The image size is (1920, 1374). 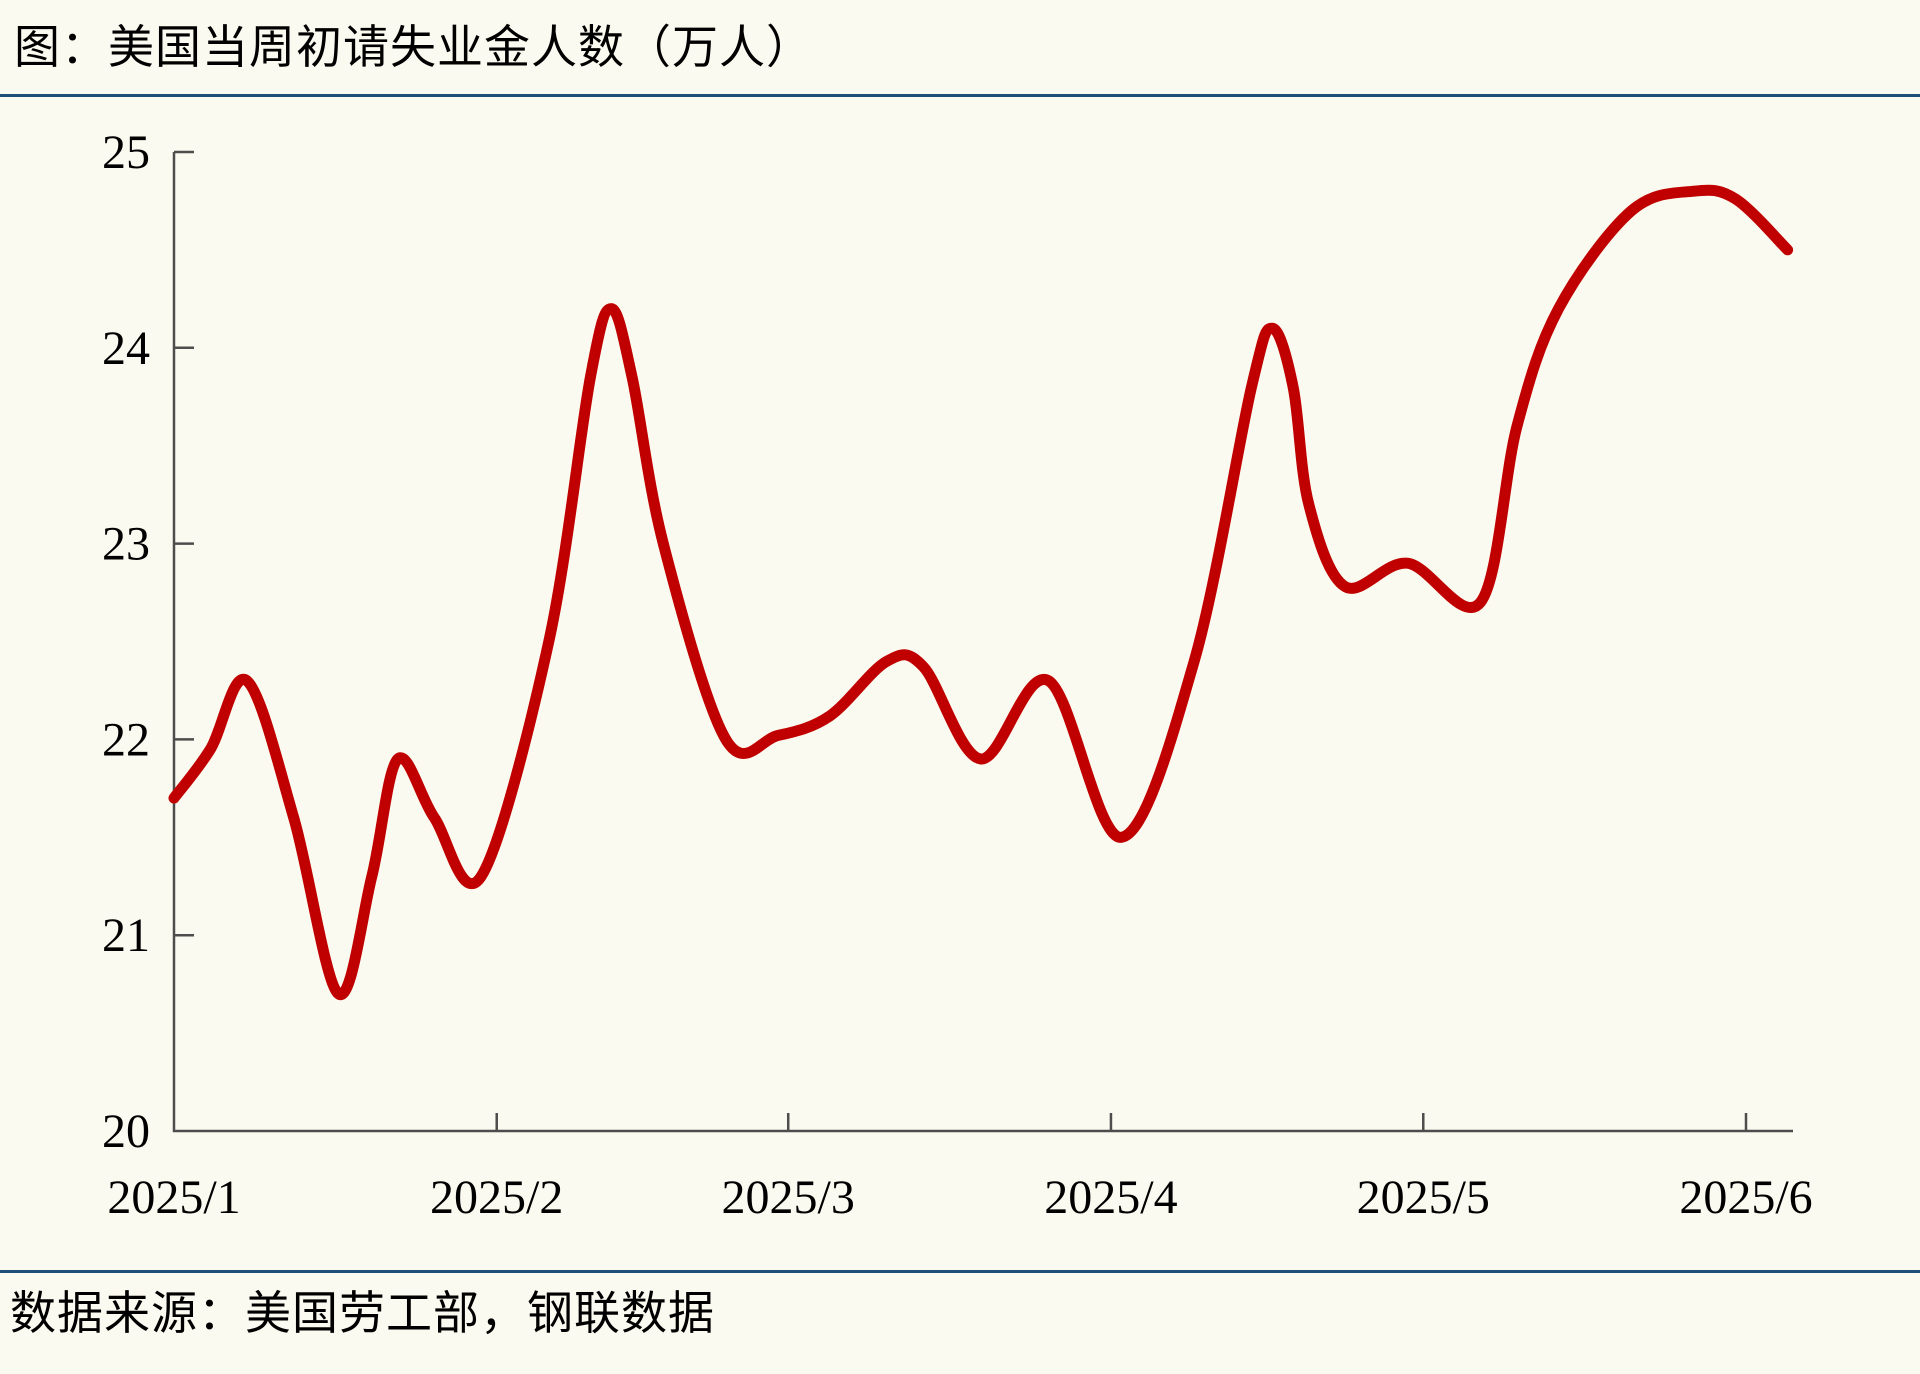 What do you see at coordinates (126, 1131) in the screenshot?
I see `y-tick-label: 20` at bounding box center [126, 1131].